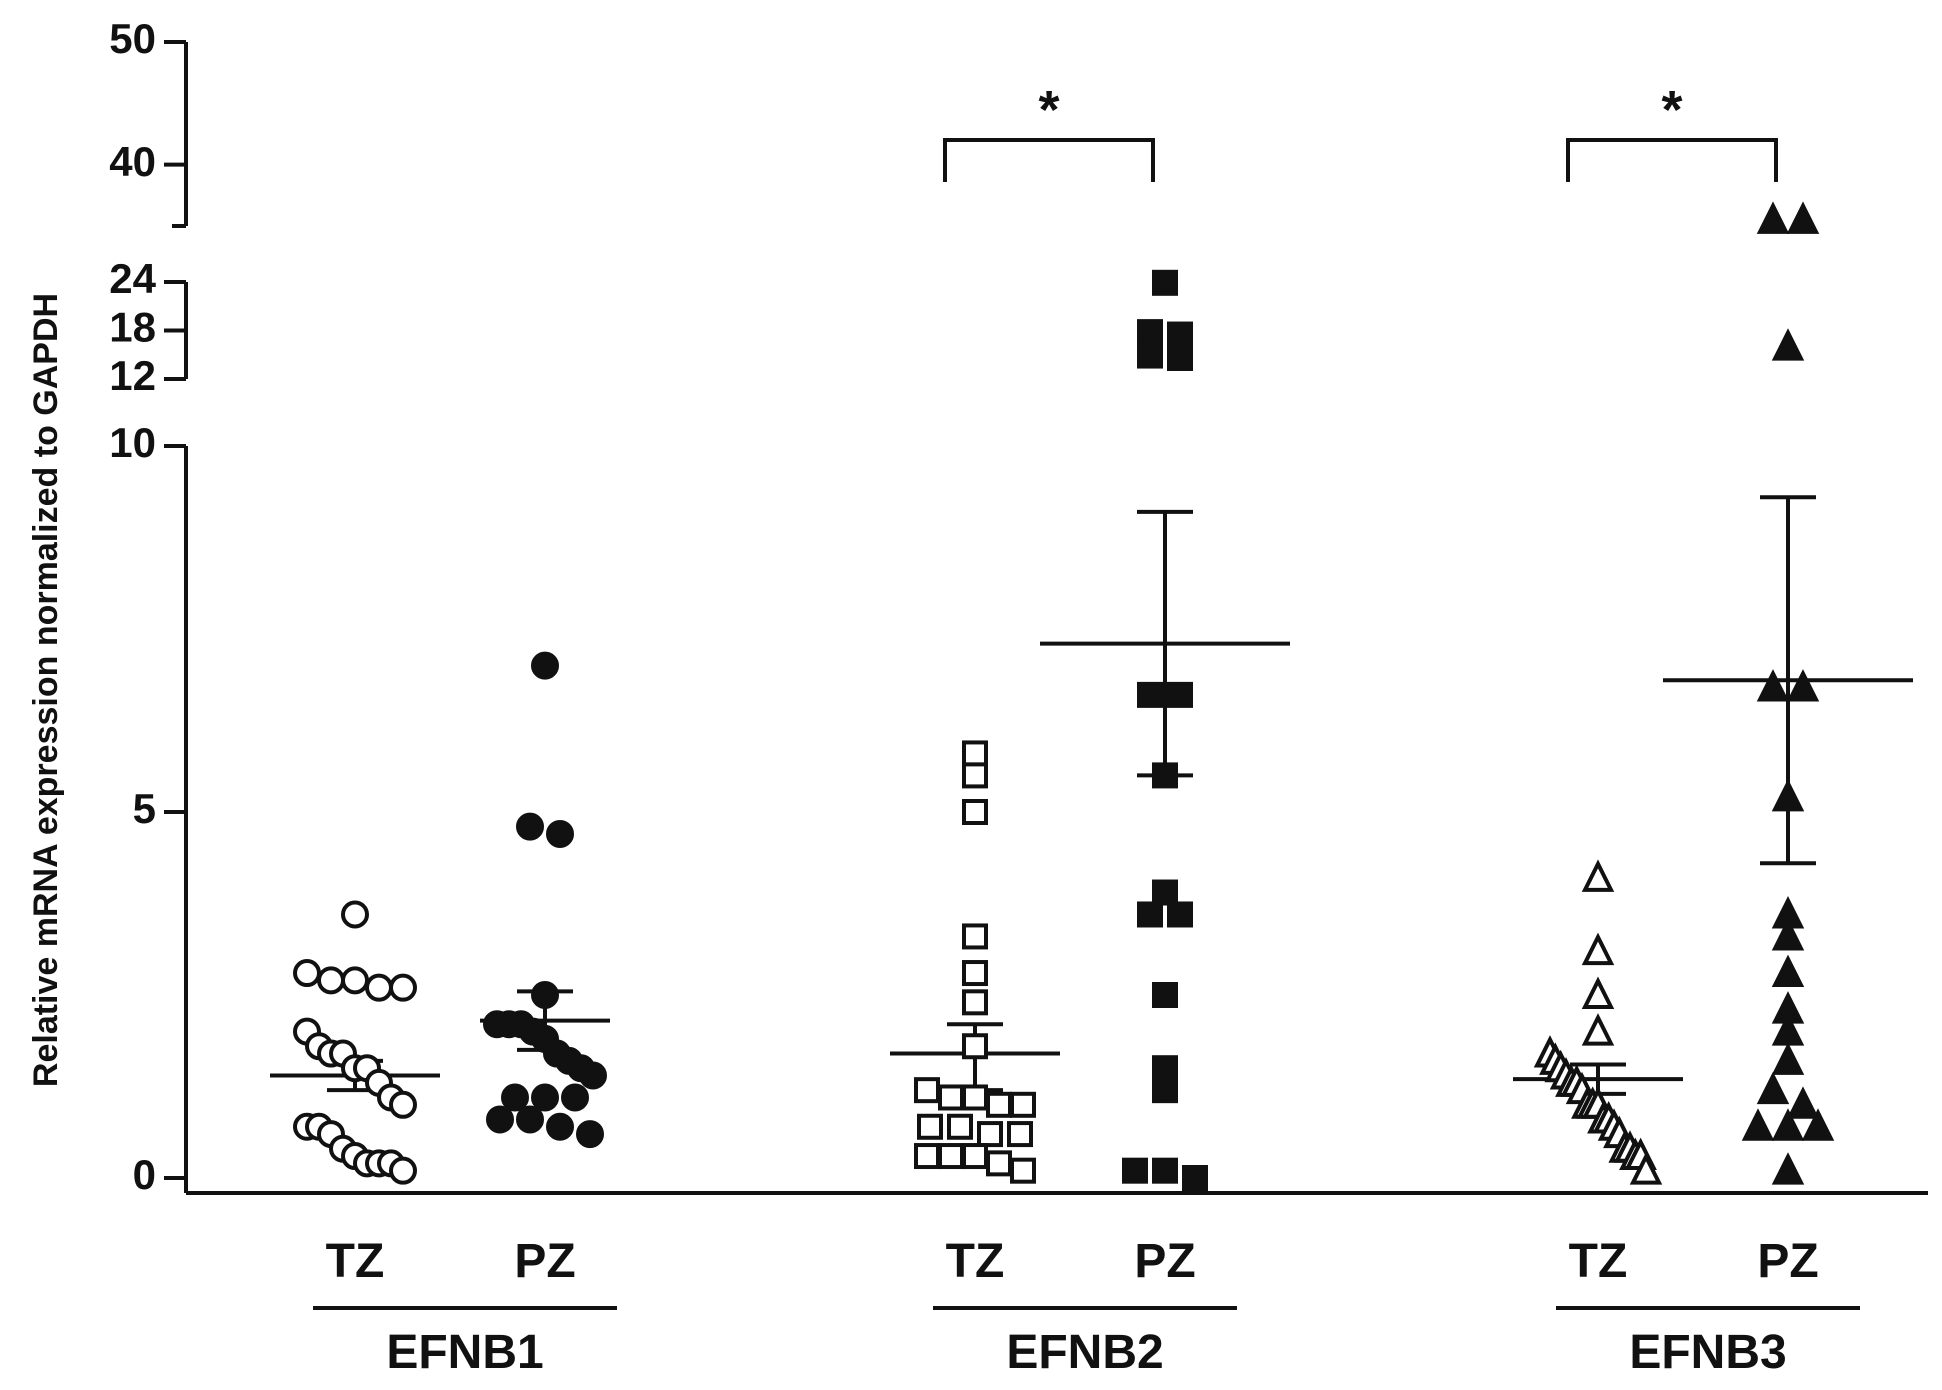 The image size is (1942, 1390). What do you see at coordinates (132, 327) in the screenshot?
I see `y-tick-label: 18` at bounding box center [132, 327].